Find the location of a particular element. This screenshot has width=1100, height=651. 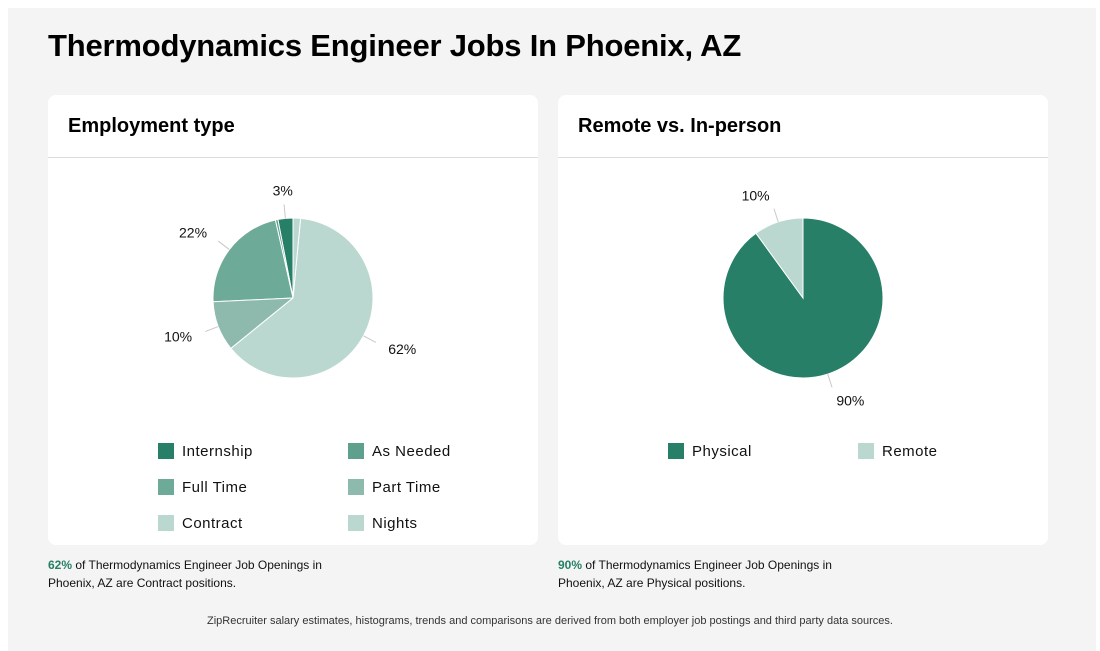

employment-type-pie-chart: 3% 22% 10% 62% is located at coordinates (290, 280).